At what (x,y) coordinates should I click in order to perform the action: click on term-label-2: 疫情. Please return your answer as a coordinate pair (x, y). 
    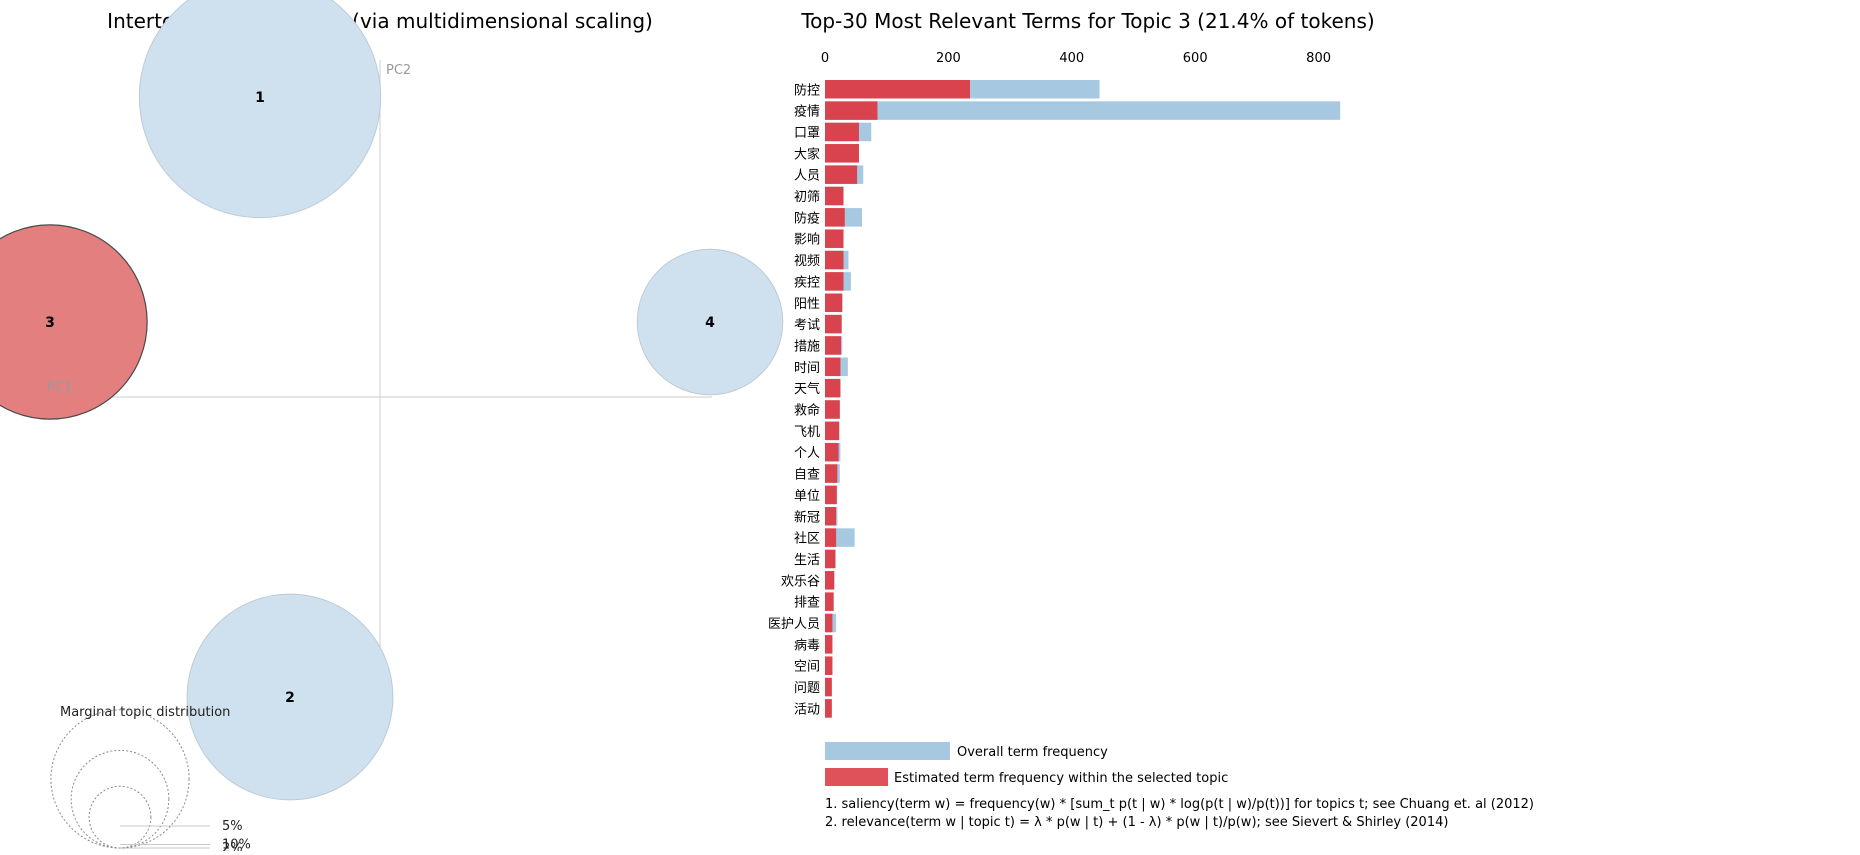
    Looking at the image, I should click on (807, 112).